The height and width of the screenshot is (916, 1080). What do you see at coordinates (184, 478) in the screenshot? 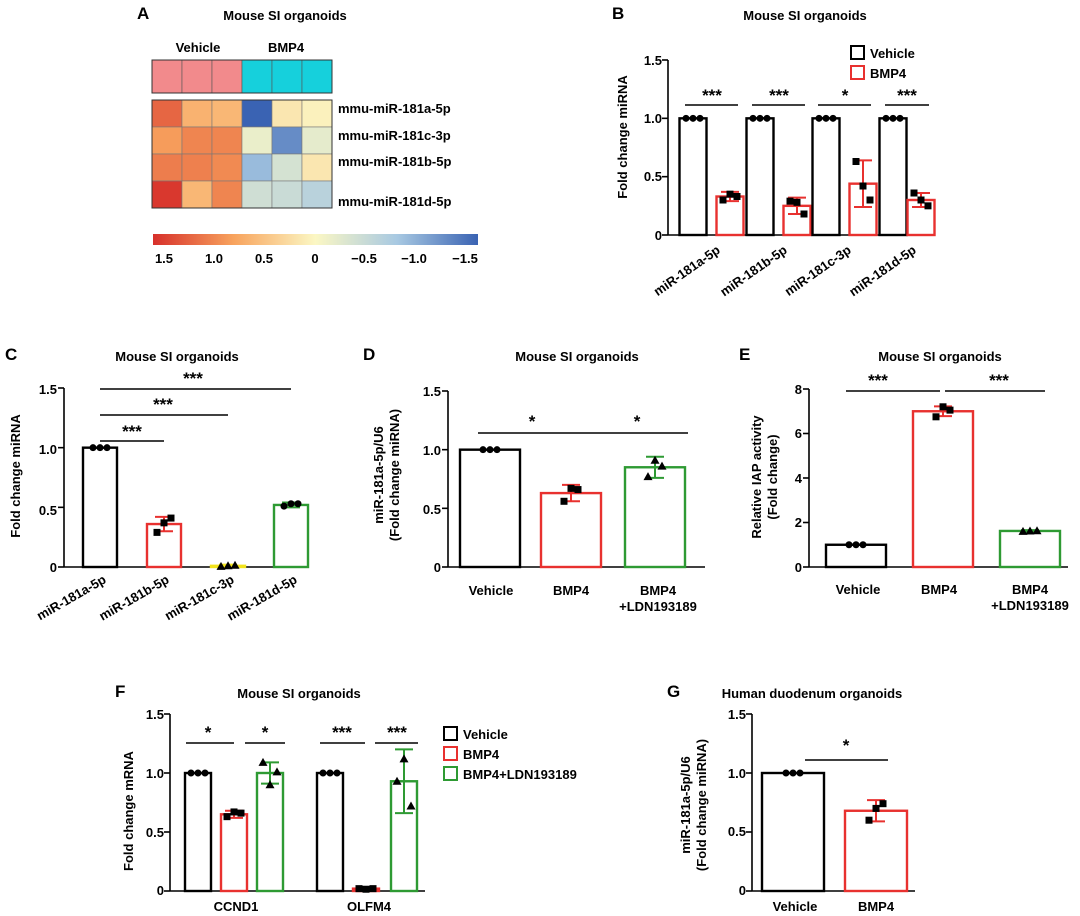
I see `panel-c-bars` at bounding box center [184, 478].